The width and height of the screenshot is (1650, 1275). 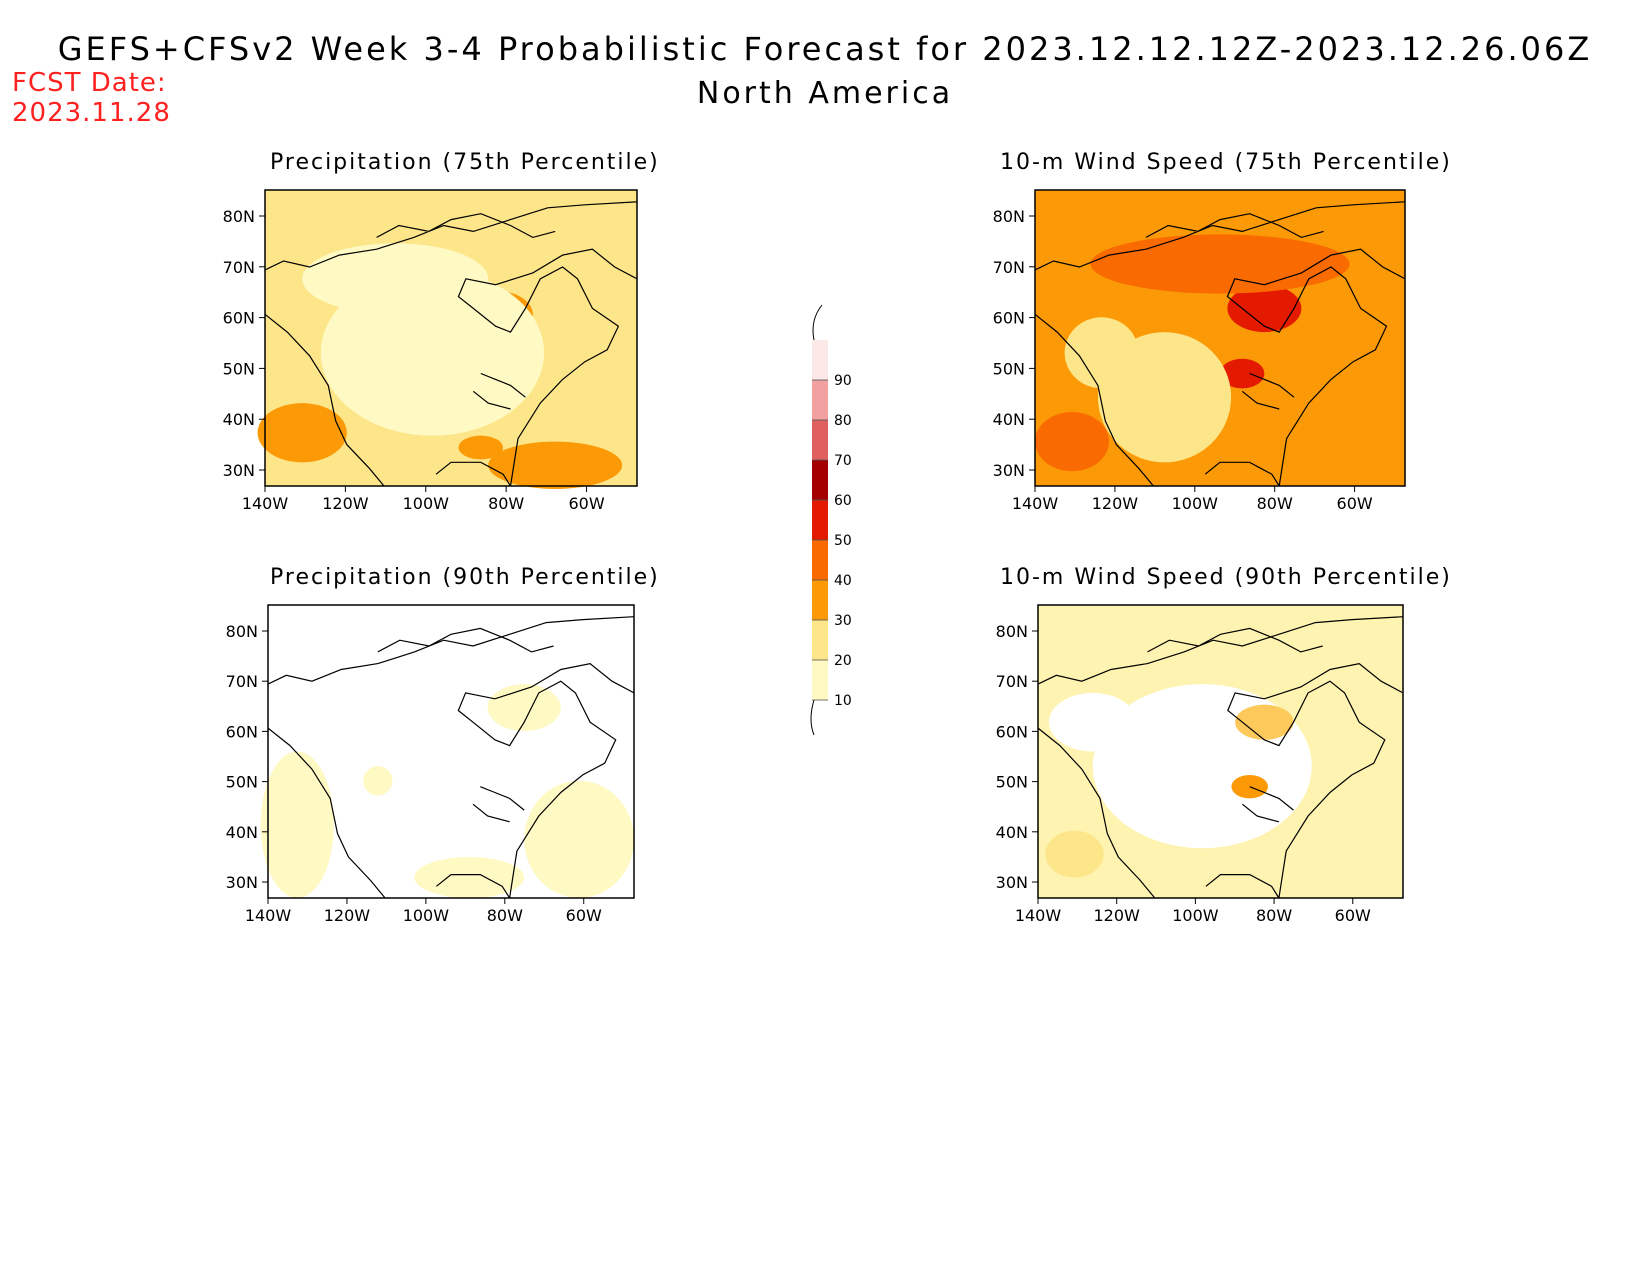 I want to click on colorbar-label: 30, so click(x=843, y=621).